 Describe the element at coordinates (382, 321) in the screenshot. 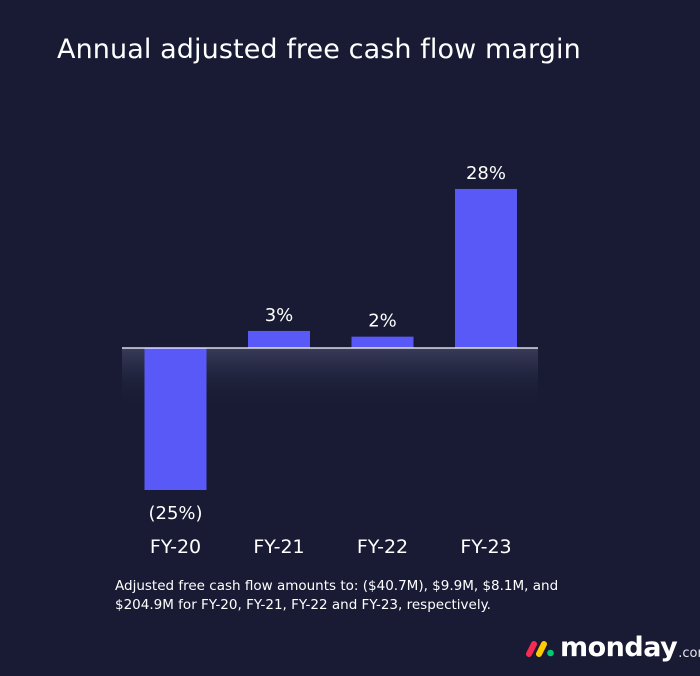

I see `data-label-fy-22: 2%` at that location.